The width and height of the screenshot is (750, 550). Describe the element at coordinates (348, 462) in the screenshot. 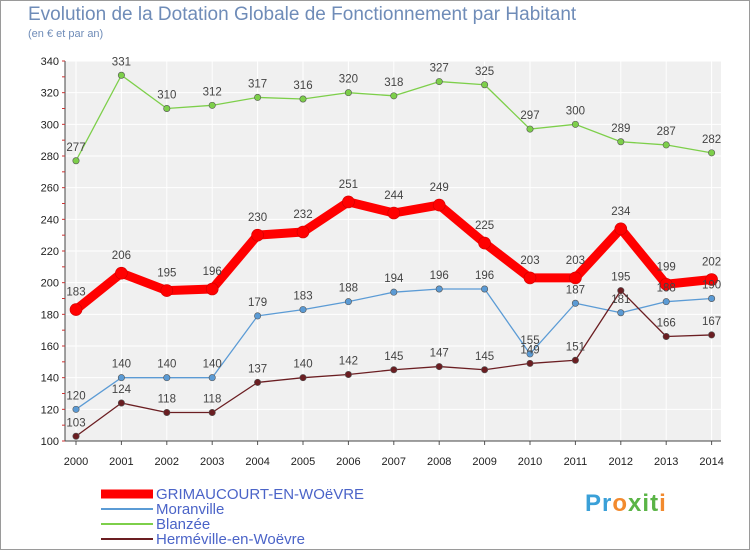

I see `x-tick-label: 2006` at that location.